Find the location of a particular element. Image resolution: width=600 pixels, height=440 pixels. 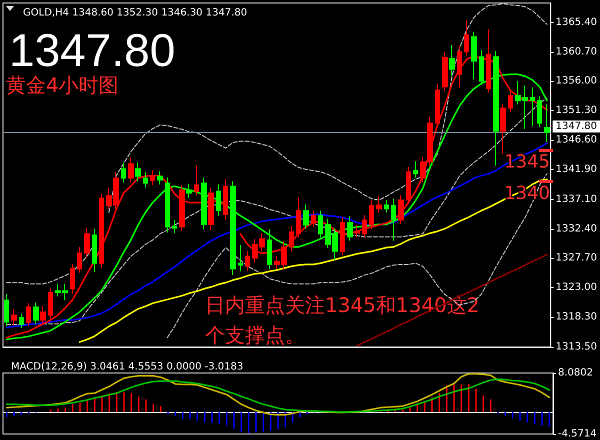

y-tick-label: 1341.90 is located at coordinates (577, 169).